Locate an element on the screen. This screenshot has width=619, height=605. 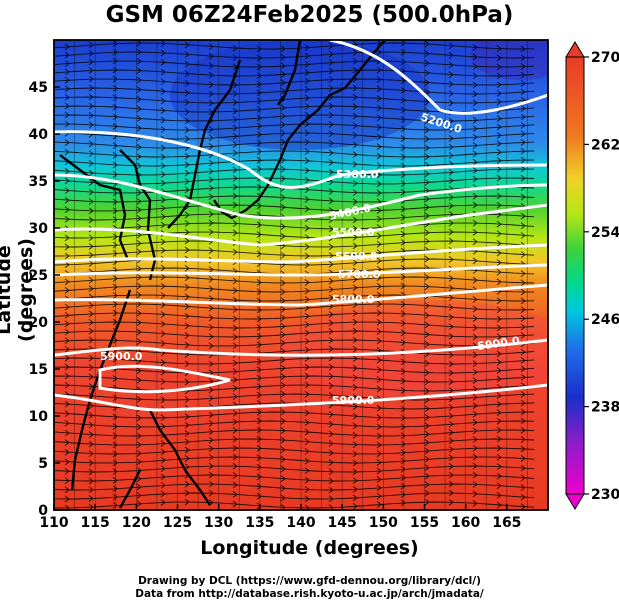
x-tick-label: 160 is located at coordinates (465, 523).